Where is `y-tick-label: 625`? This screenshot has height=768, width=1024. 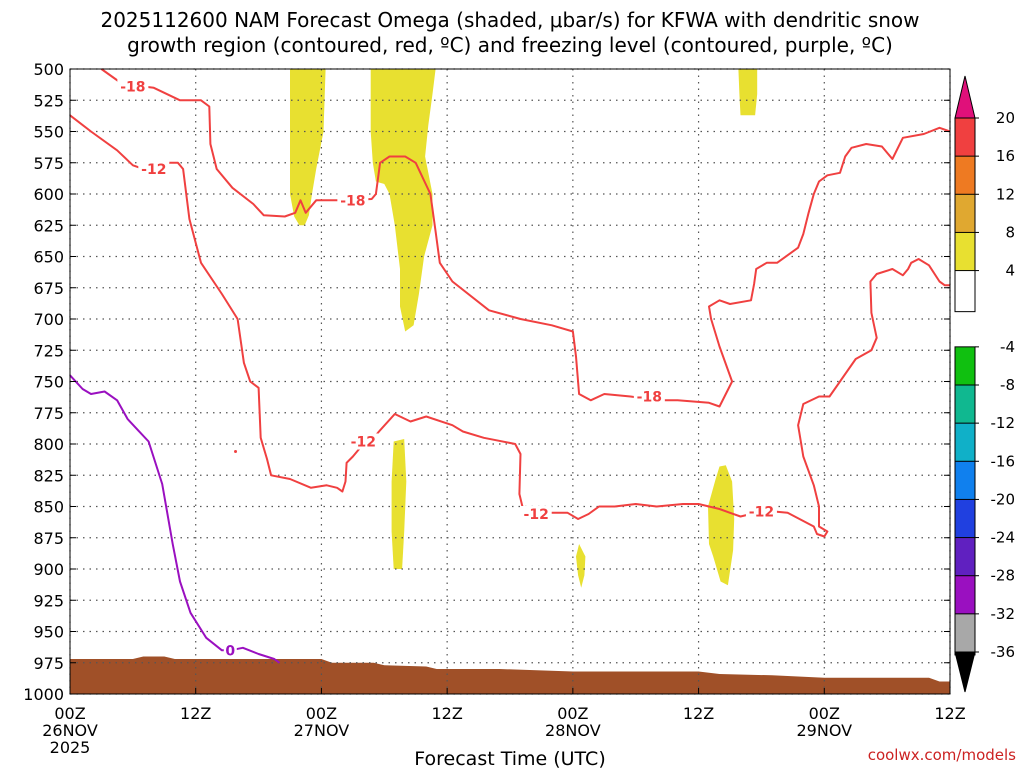 y-tick-label: 625 is located at coordinates (48, 225).